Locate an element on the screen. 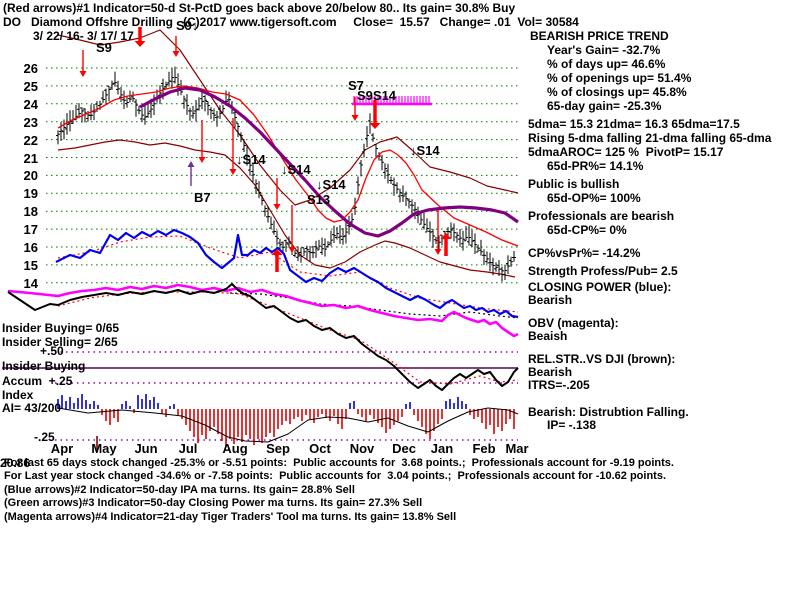 This screenshot has width=800, height=600. x-axis-month-label: Sep is located at coordinates (278, 448).